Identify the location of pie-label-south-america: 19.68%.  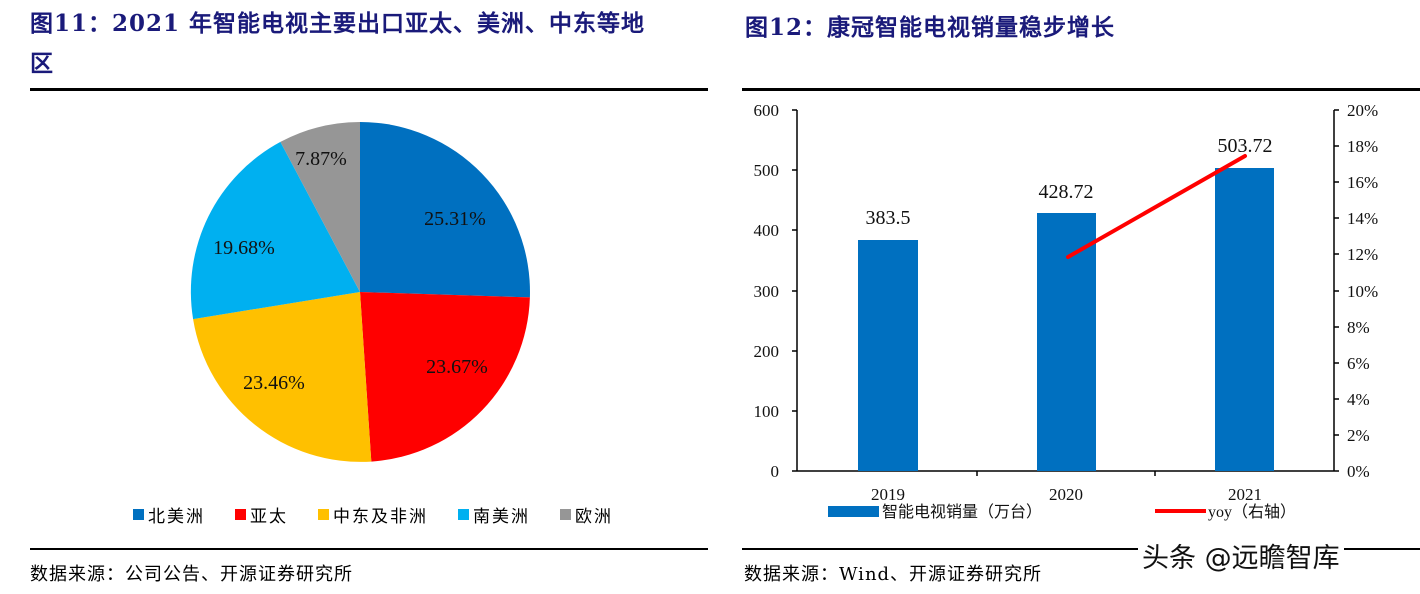
(244, 248).